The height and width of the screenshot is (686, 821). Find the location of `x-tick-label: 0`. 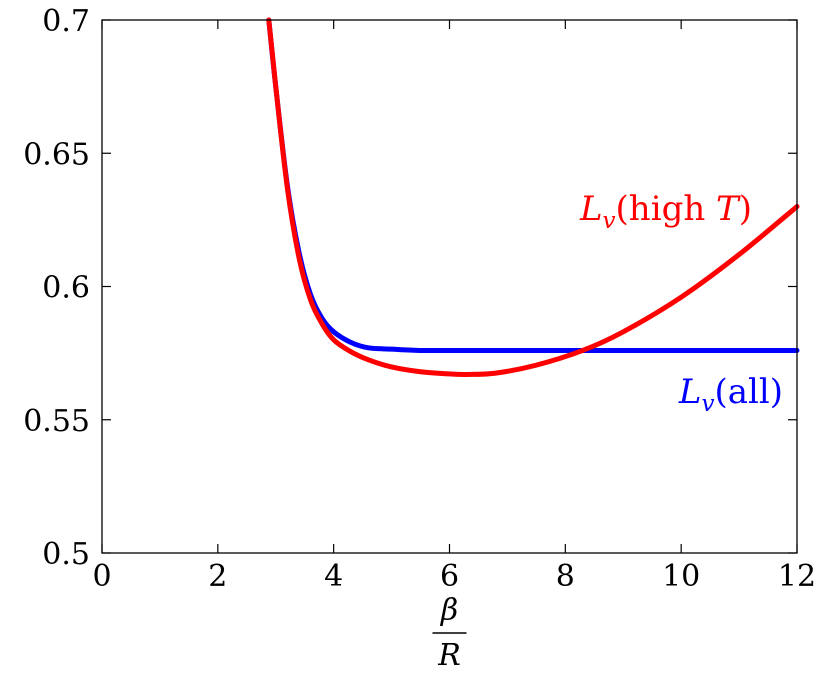

x-tick-label: 0 is located at coordinates (101, 576).